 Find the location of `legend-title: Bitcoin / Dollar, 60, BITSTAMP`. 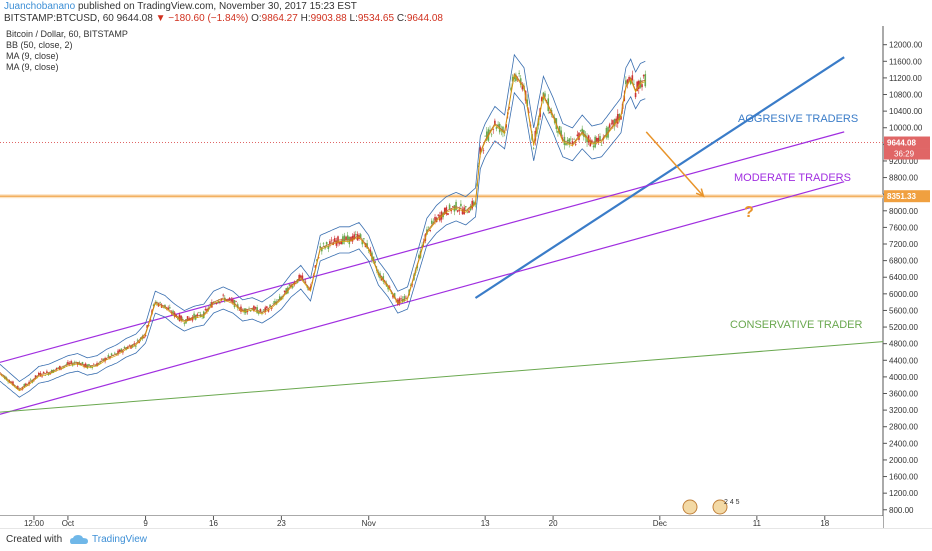

legend-title: Bitcoin / Dollar, 60, BITSTAMP is located at coordinates (67, 34).